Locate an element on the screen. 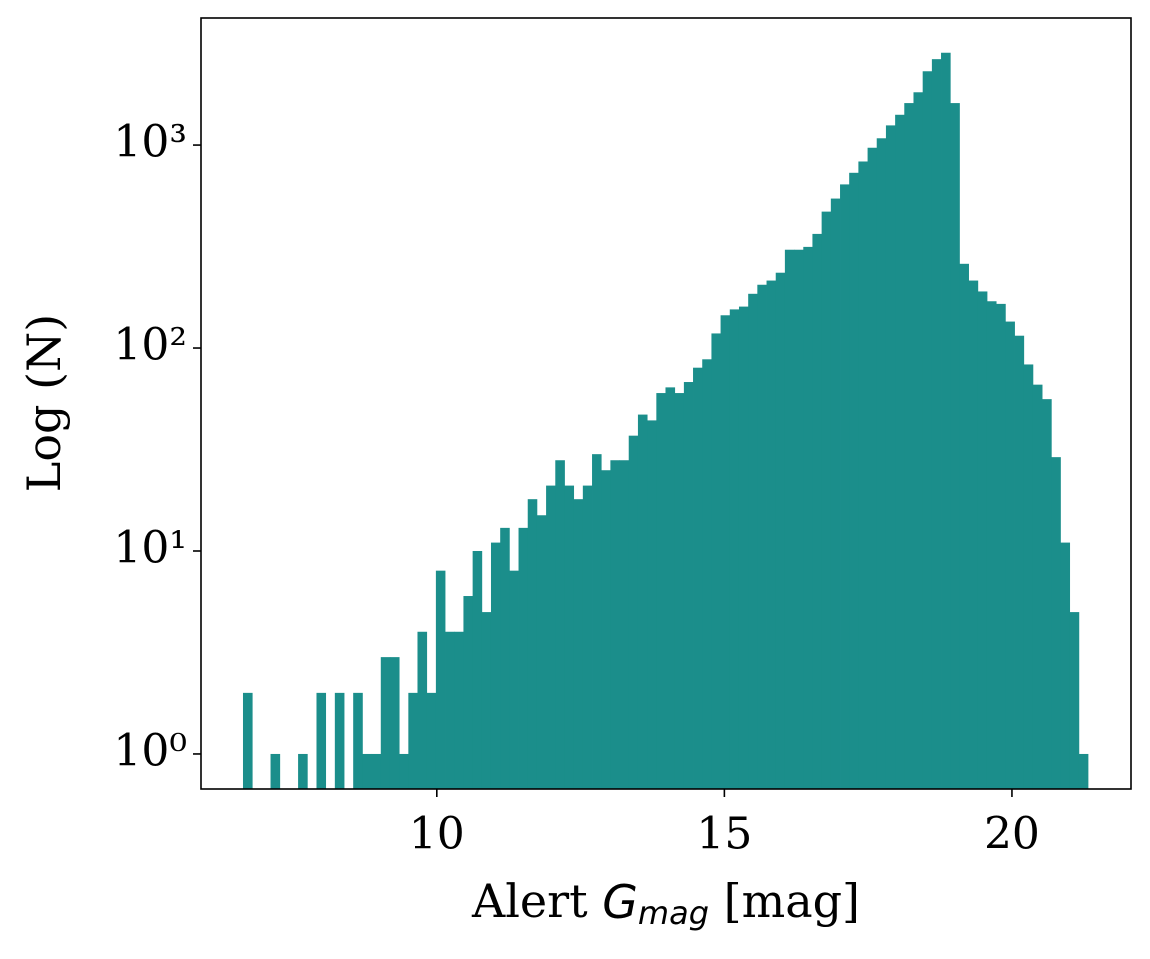 The image size is (1150, 959). x-tick-label: 15 is located at coordinates (724, 834).